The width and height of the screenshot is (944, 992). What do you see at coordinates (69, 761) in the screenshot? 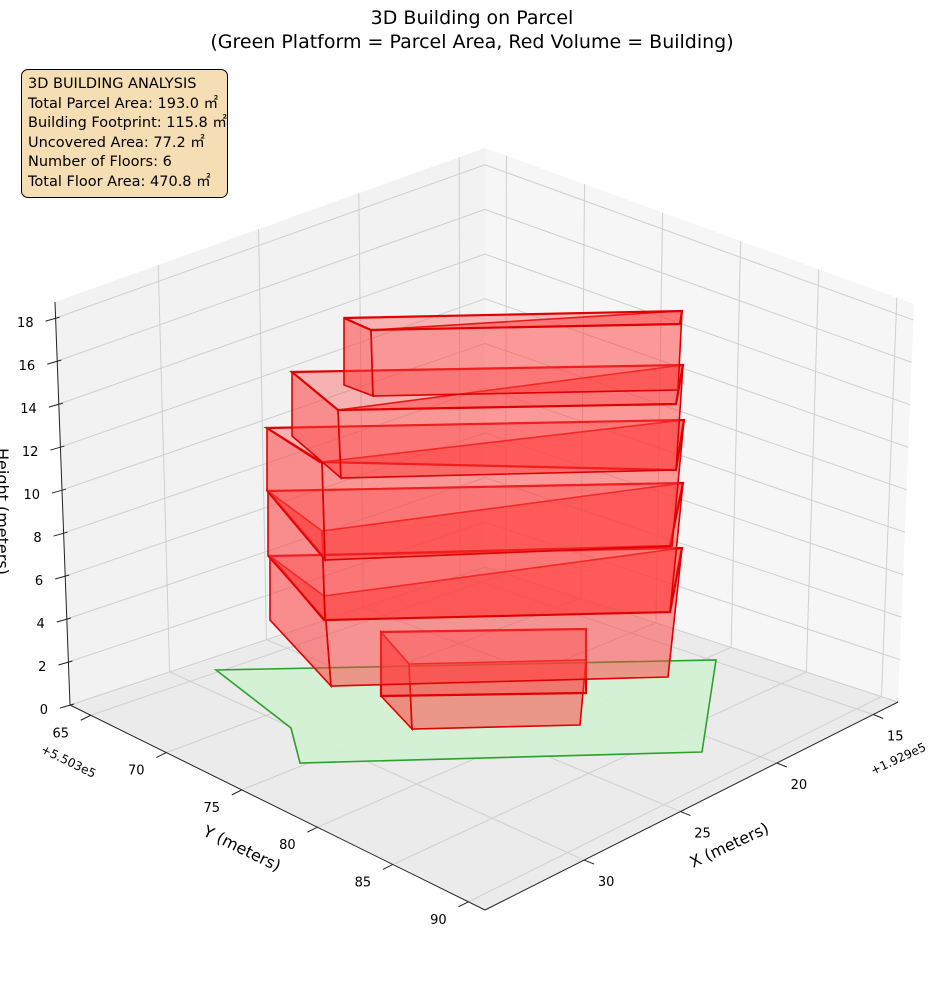
I see `y-axis-offset: +5.503e5` at bounding box center [69, 761].